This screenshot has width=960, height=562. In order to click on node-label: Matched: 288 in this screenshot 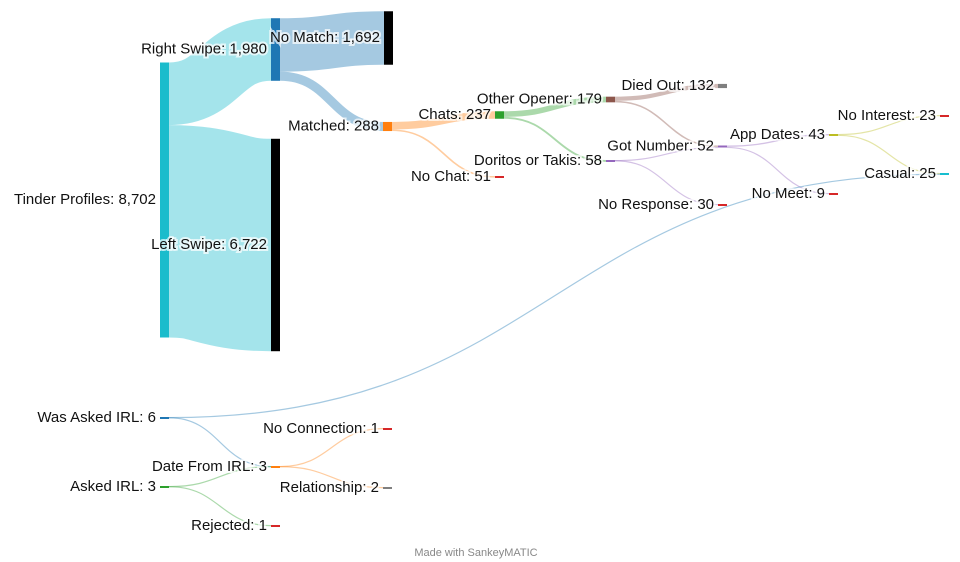, I will do `click(333, 125)`.